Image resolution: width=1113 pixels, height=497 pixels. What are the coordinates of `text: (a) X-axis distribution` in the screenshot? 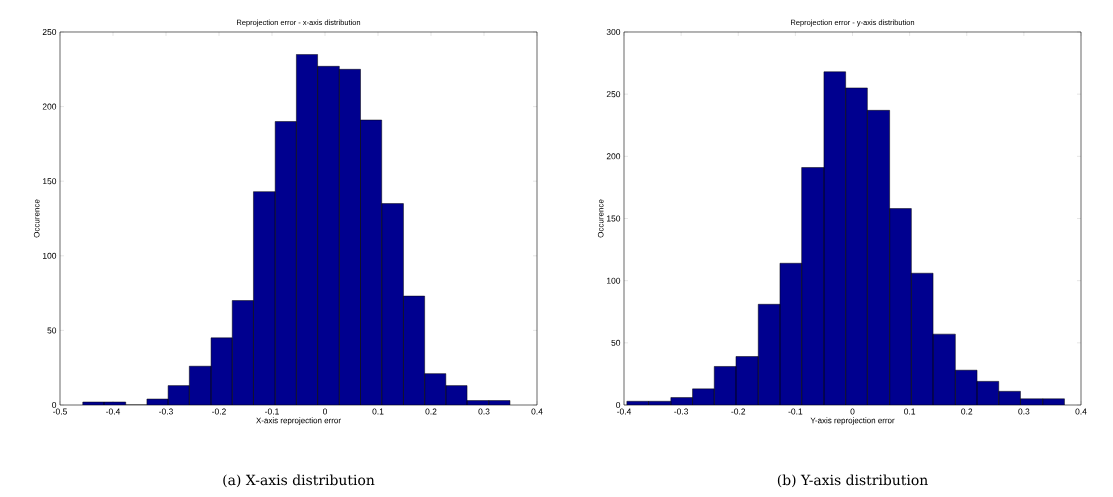 It's located at (299, 481).